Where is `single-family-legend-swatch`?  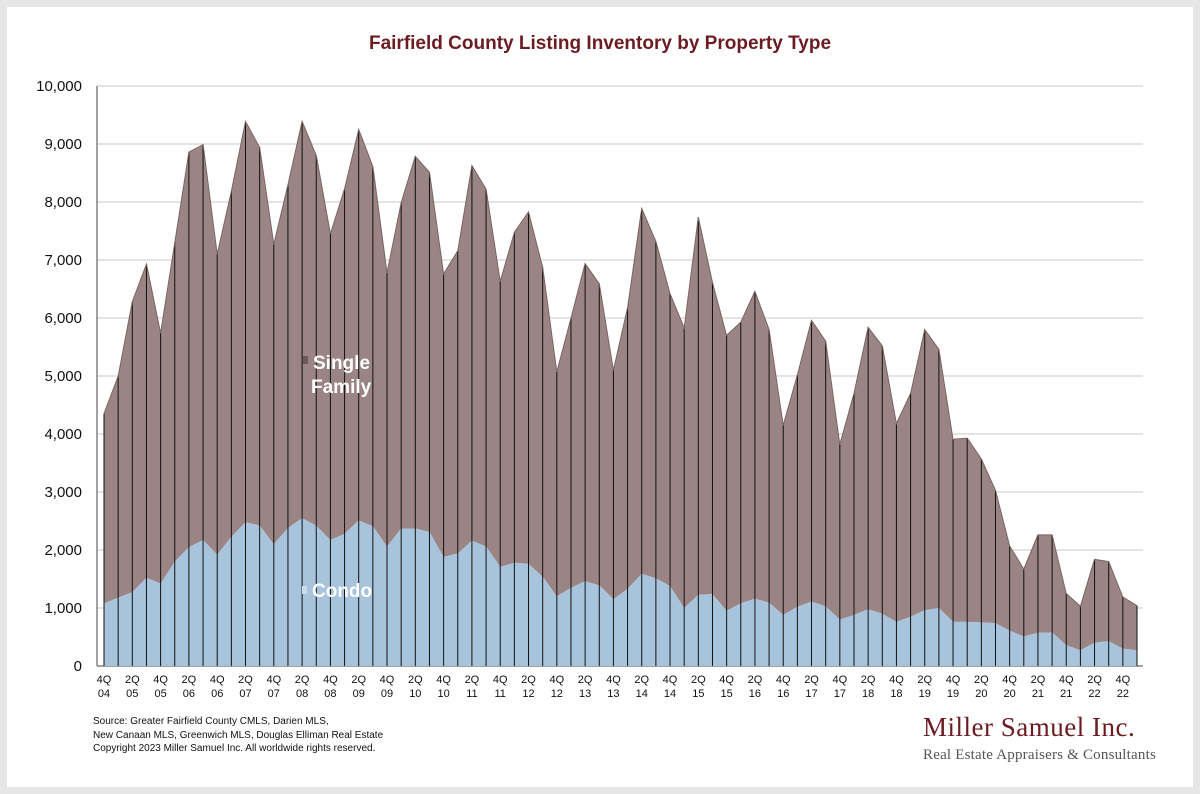
single-family-legend-swatch is located at coordinates (305, 360).